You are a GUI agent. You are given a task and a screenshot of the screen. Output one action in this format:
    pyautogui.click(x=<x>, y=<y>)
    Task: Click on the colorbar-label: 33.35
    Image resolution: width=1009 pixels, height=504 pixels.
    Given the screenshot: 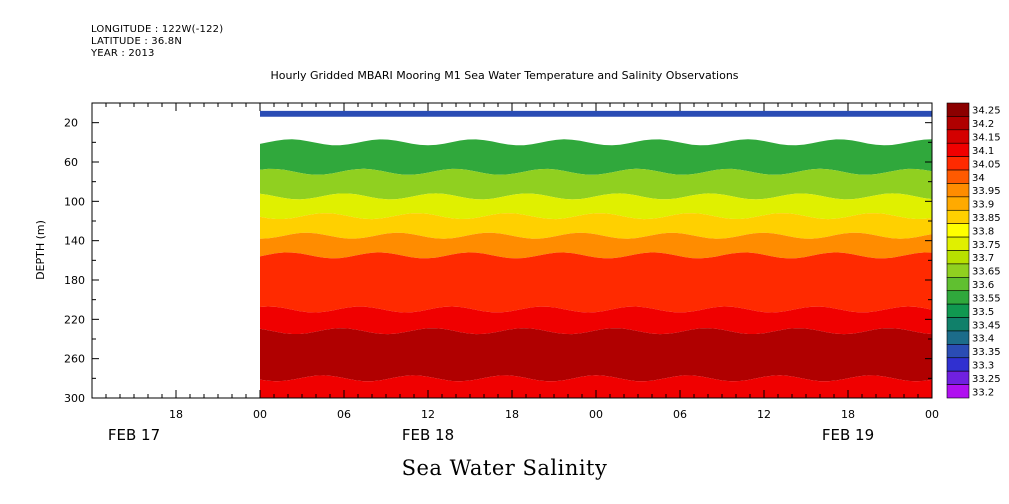 What is the action you would take?
    pyautogui.click(x=986, y=352)
    